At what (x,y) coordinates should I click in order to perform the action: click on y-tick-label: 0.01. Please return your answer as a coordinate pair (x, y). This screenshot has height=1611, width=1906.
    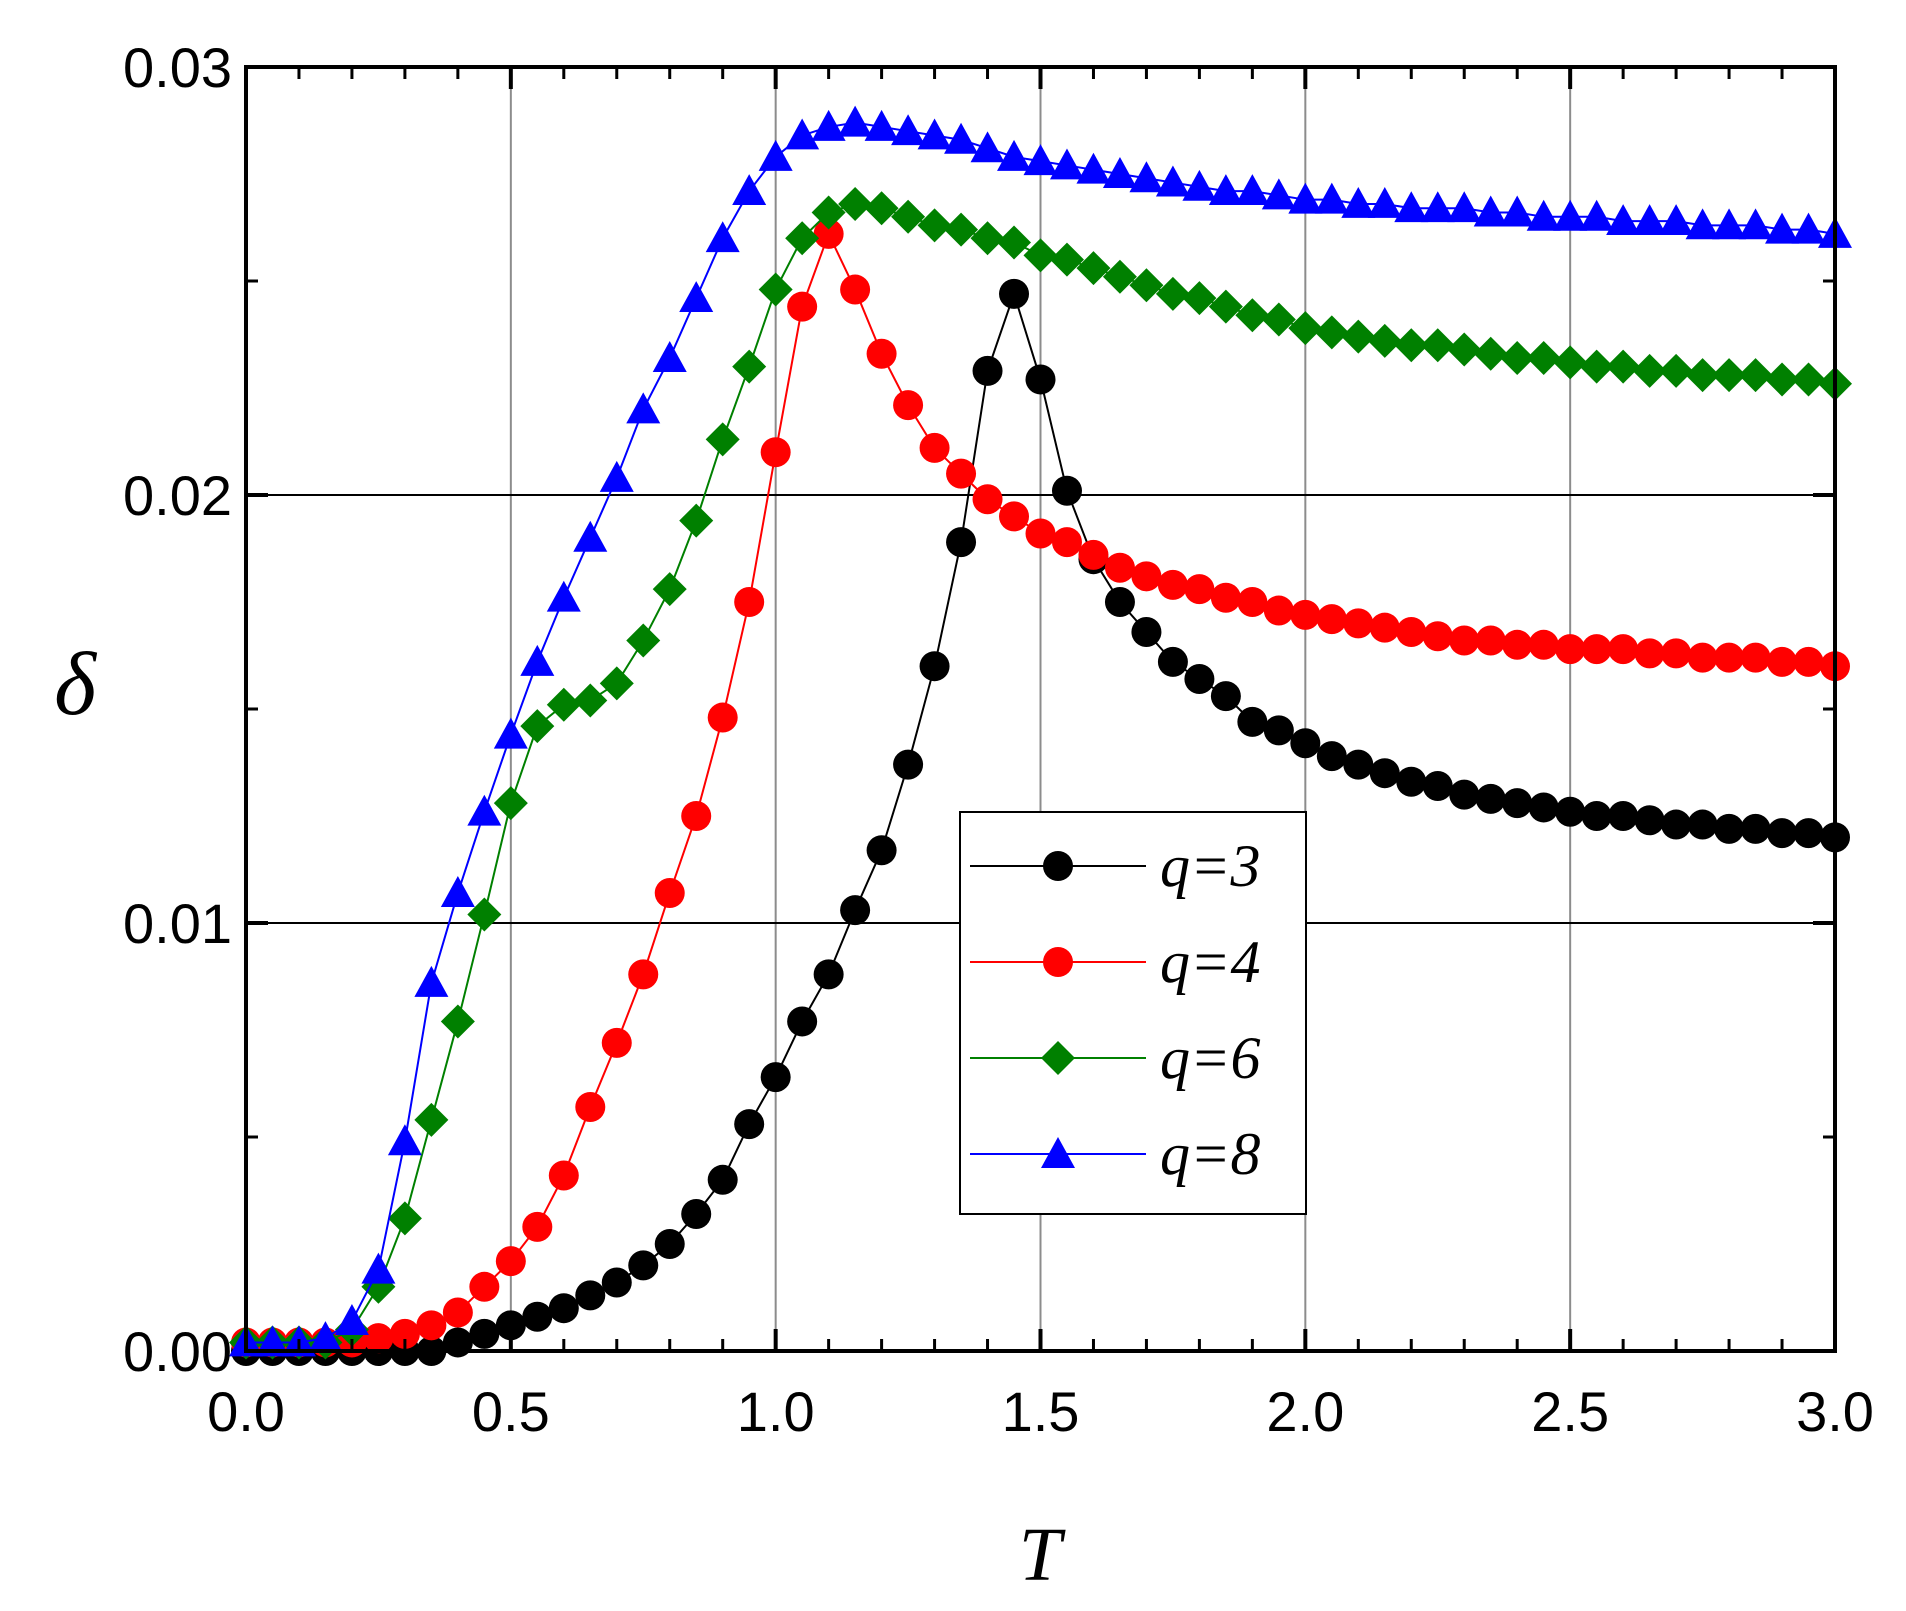
    Looking at the image, I should click on (177, 923).